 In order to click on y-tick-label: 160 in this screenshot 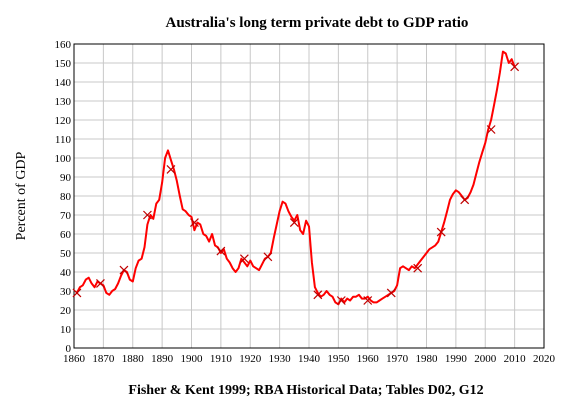, I will do `click(63, 45)`.